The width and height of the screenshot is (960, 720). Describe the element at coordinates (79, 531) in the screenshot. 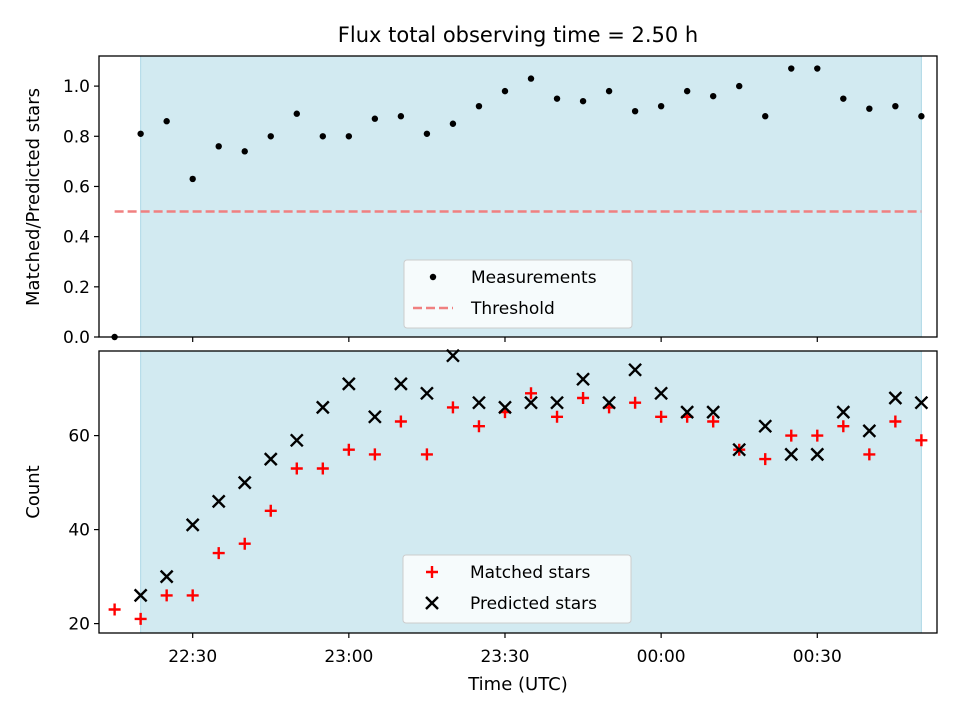

I see `y-tick-label: 40` at that location.